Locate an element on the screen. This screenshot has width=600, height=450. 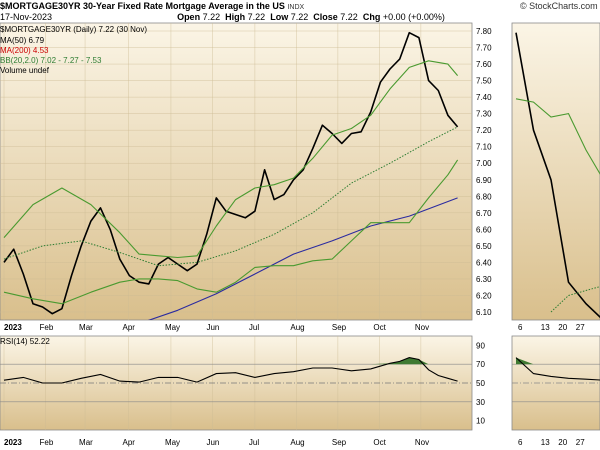
right-rsi-x-tick-label: 20 is located at coordinates (562, 442).